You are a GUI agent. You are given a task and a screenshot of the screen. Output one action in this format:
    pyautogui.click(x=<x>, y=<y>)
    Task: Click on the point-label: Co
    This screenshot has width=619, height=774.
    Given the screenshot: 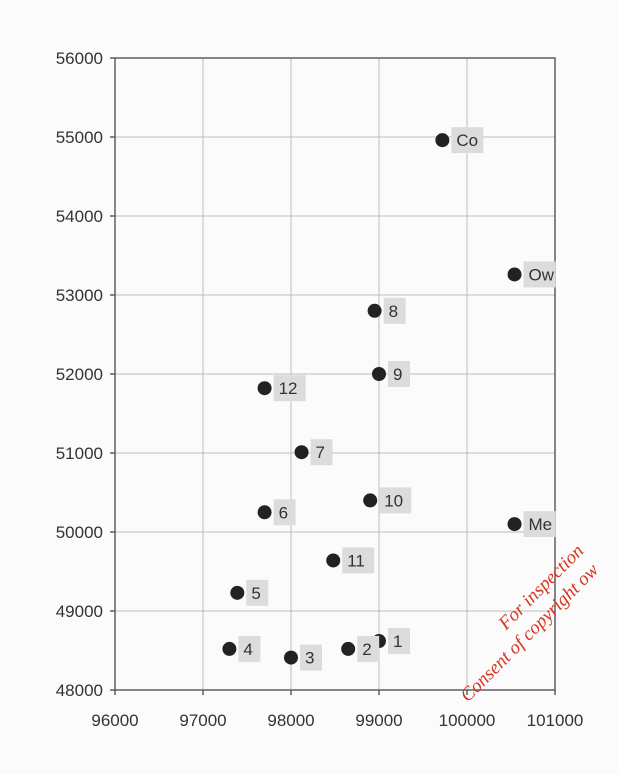 What is the action you would take?
    pyautogui.click(x=467, y=140)
    